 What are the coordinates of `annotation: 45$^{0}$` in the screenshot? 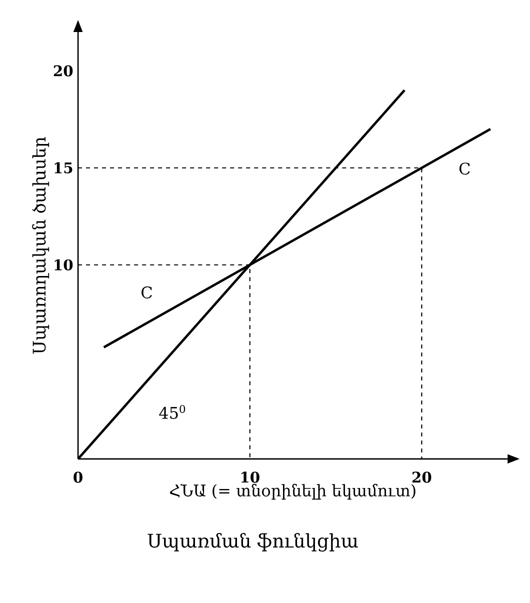 It's located at (172, 411).